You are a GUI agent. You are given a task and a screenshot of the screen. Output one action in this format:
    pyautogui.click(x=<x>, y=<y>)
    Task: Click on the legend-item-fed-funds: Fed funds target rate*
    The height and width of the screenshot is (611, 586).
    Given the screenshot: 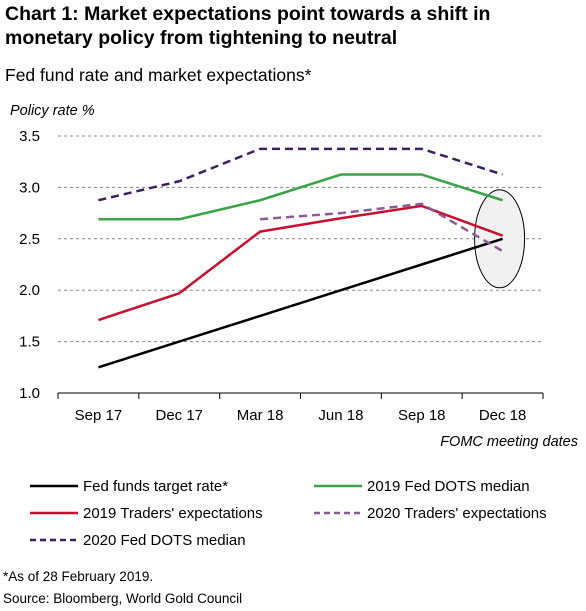 What is the action you would take?
    pyautogui.click(x=129, y=486)
    